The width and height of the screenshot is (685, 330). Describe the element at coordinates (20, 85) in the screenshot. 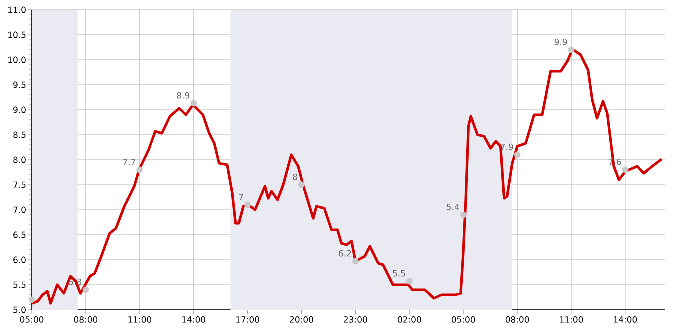

I see `y-tick-label: 9.5` at that location.